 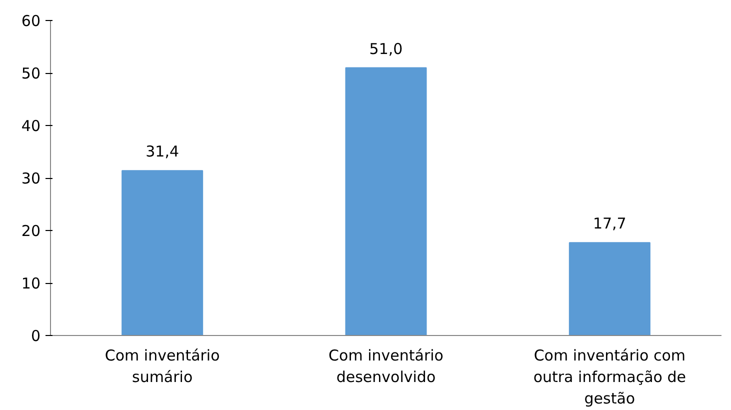 What do you see at coordinates (386, 49) in the screenshot?
I see `data-label: 51,0` at bounding box center [386, 49].